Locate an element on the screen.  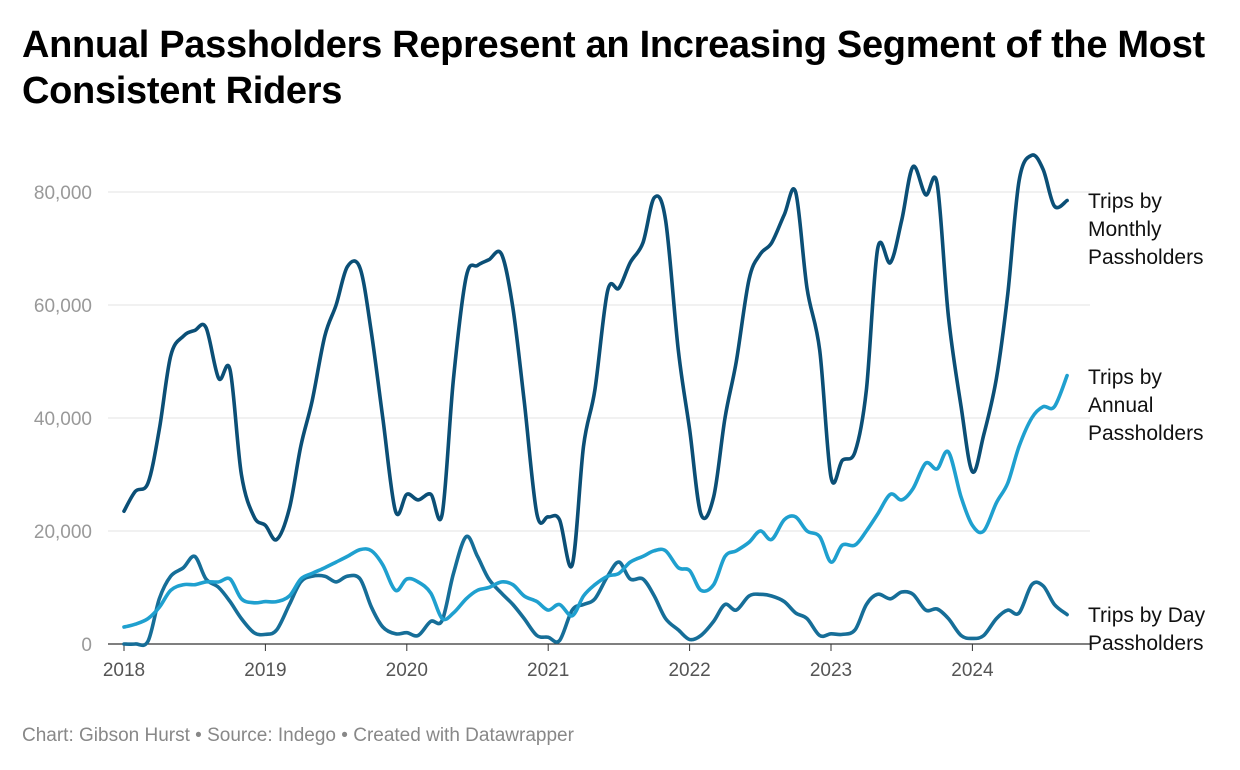
y-tick-label: 80,000 is located at coordinates (63, 193).